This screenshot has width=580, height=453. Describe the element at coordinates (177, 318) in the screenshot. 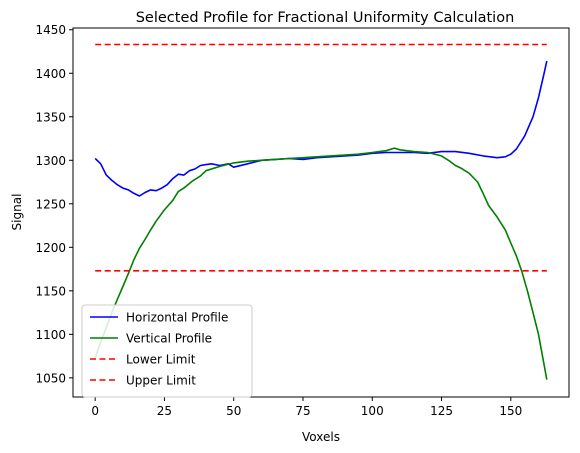

I see `legend-label: Horizontal Profile` at that location.